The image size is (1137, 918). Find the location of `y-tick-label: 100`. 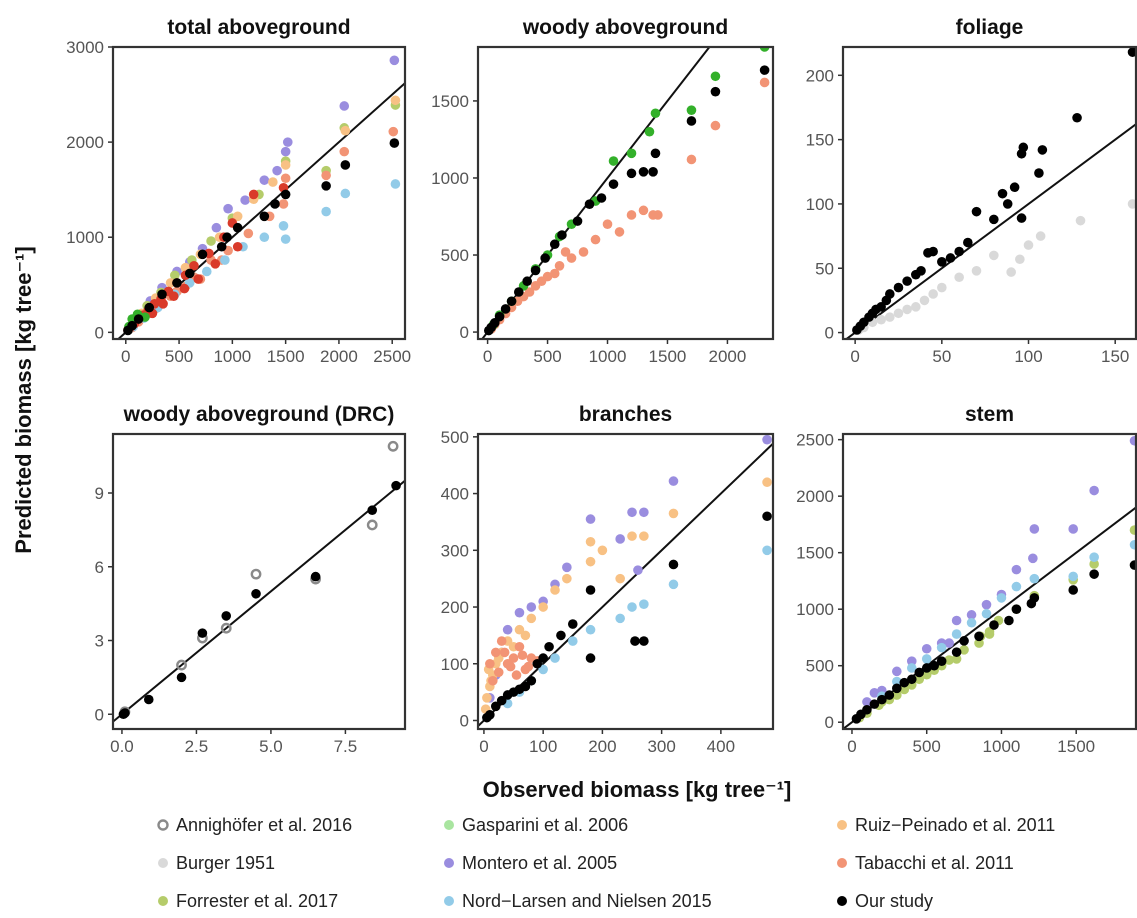

y-tick-label: 100 is located at coordinates (820, 204).